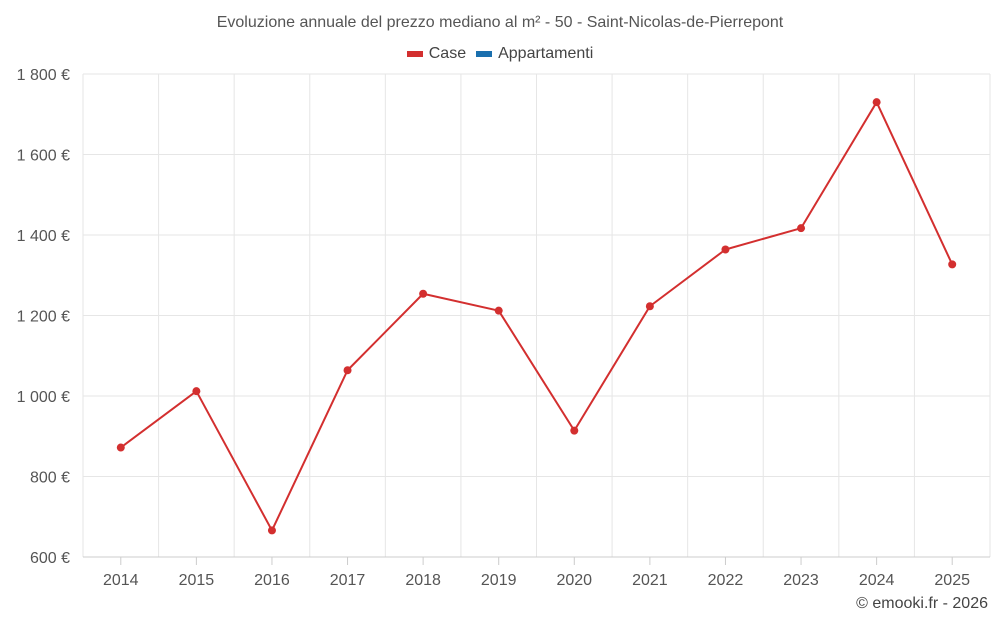 The image size is (1000, 625). Describe the element at coordinates (43, 75) in the screenshot. I see `y-tick-label: 1 800 €` at that location.